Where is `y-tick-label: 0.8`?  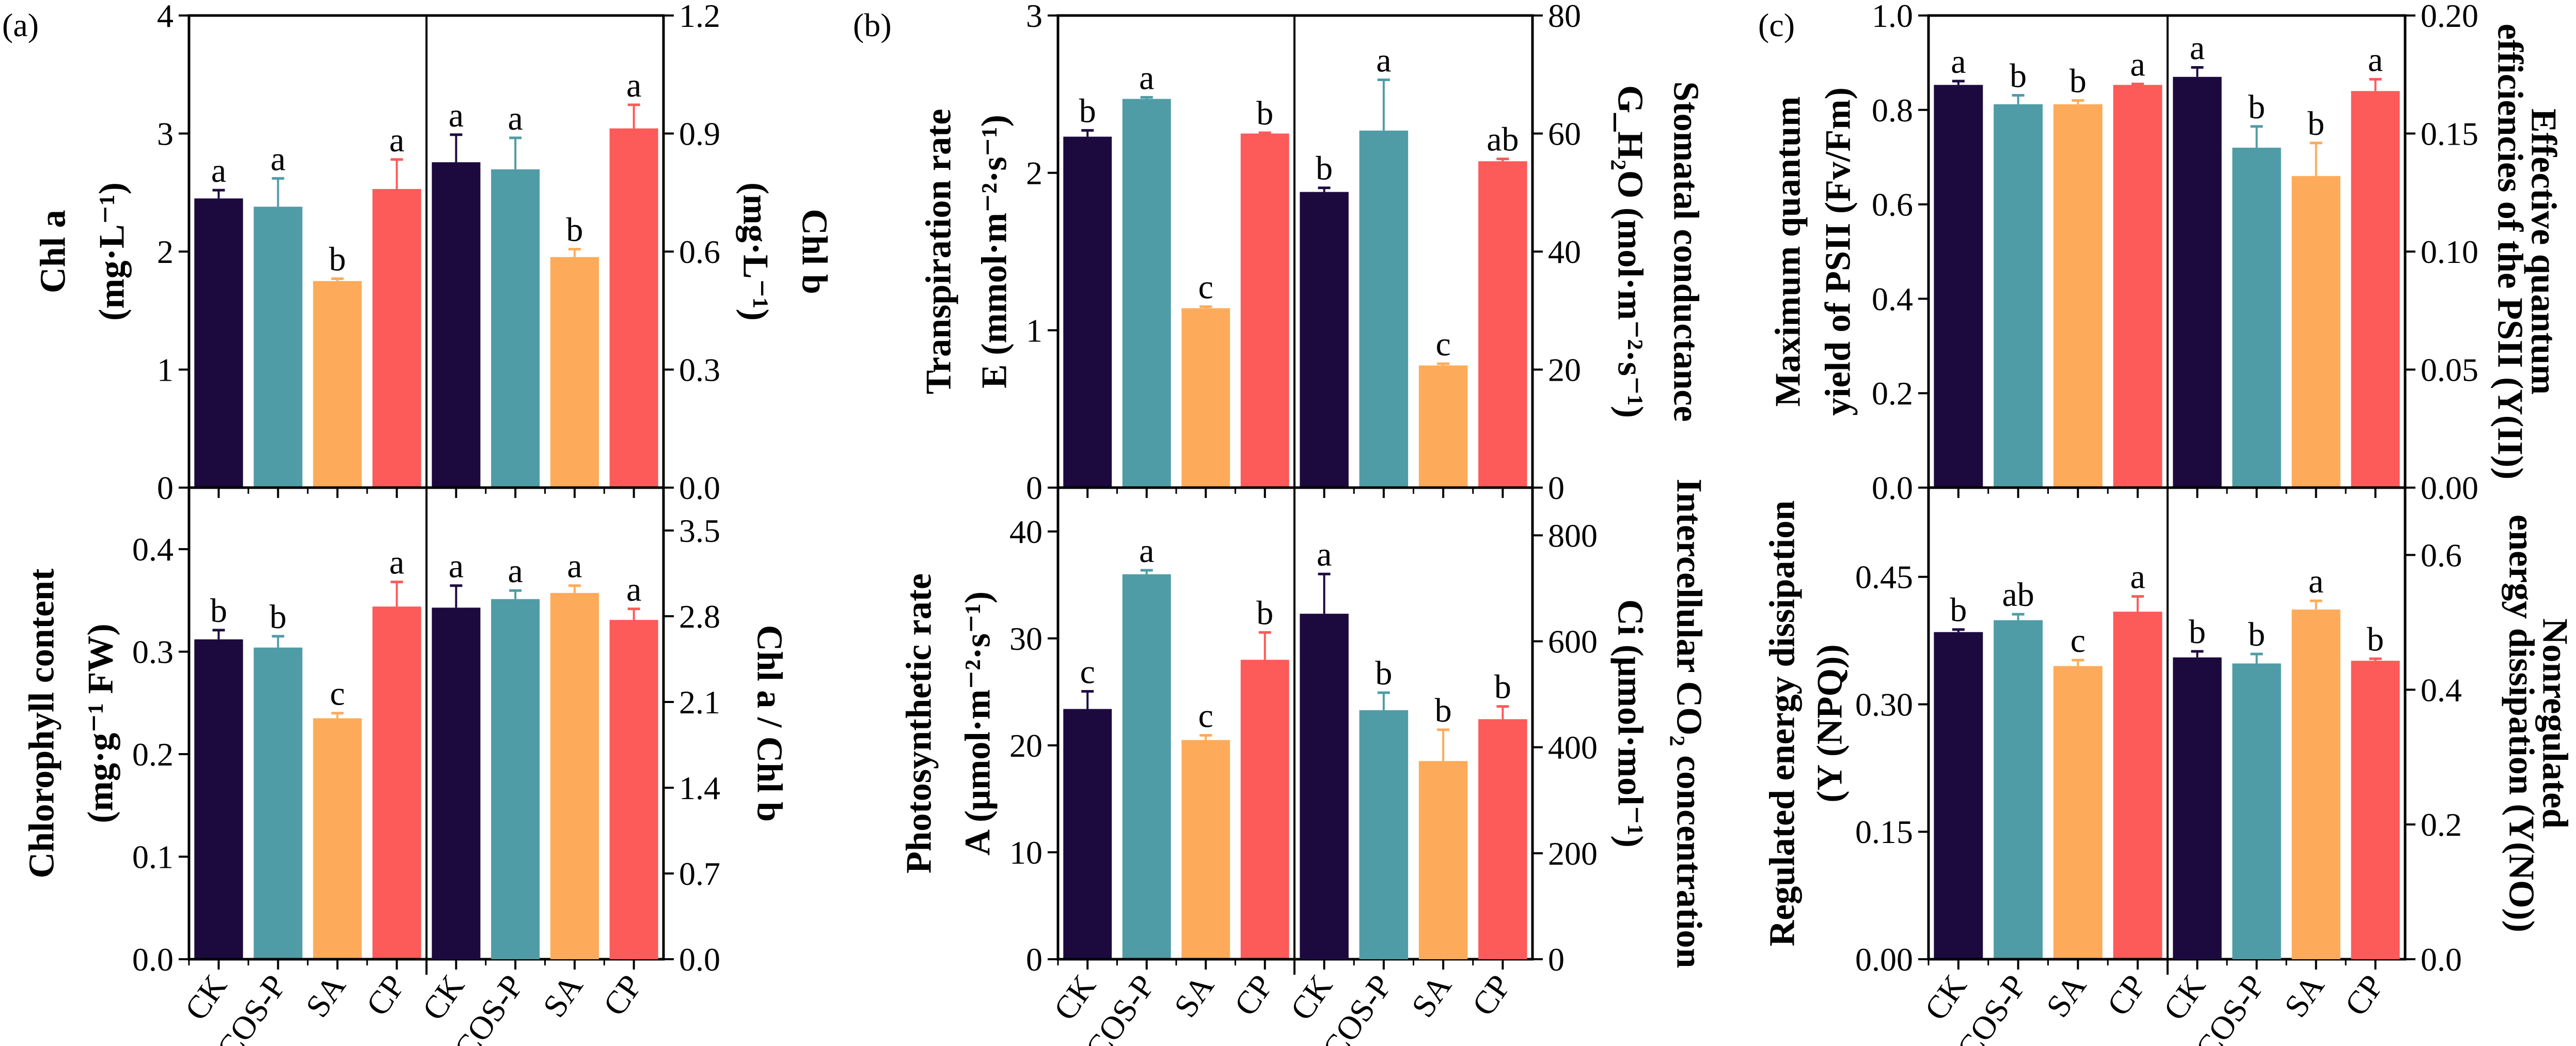 y-tick-label: 0.8 is located at coordinates (1893, 110).